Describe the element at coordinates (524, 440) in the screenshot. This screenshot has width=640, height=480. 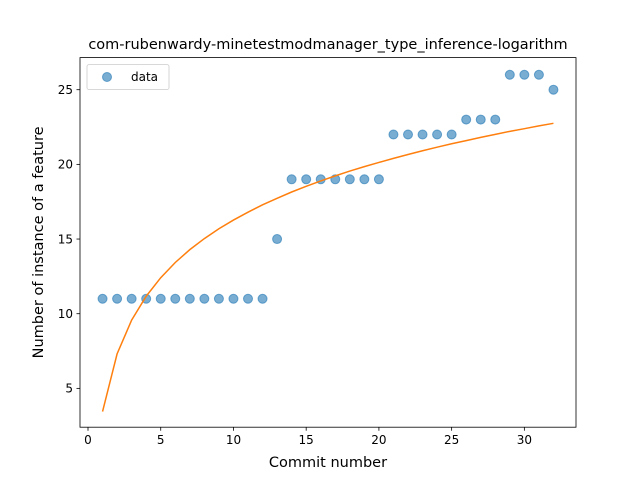
I see `x-tick-label: 30` at that location.